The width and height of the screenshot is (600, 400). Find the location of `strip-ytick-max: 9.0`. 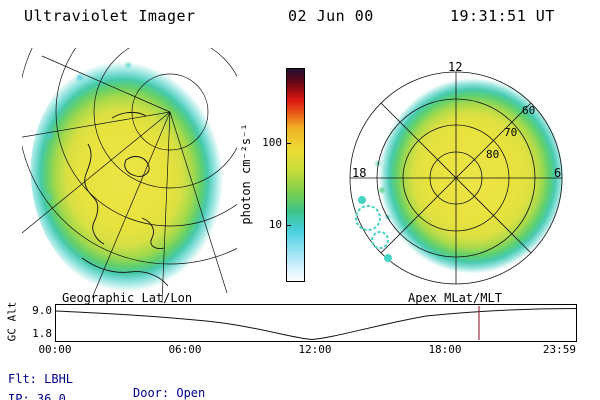

strip-ytick-max: 9.0 is located at coordinates (42, 310).